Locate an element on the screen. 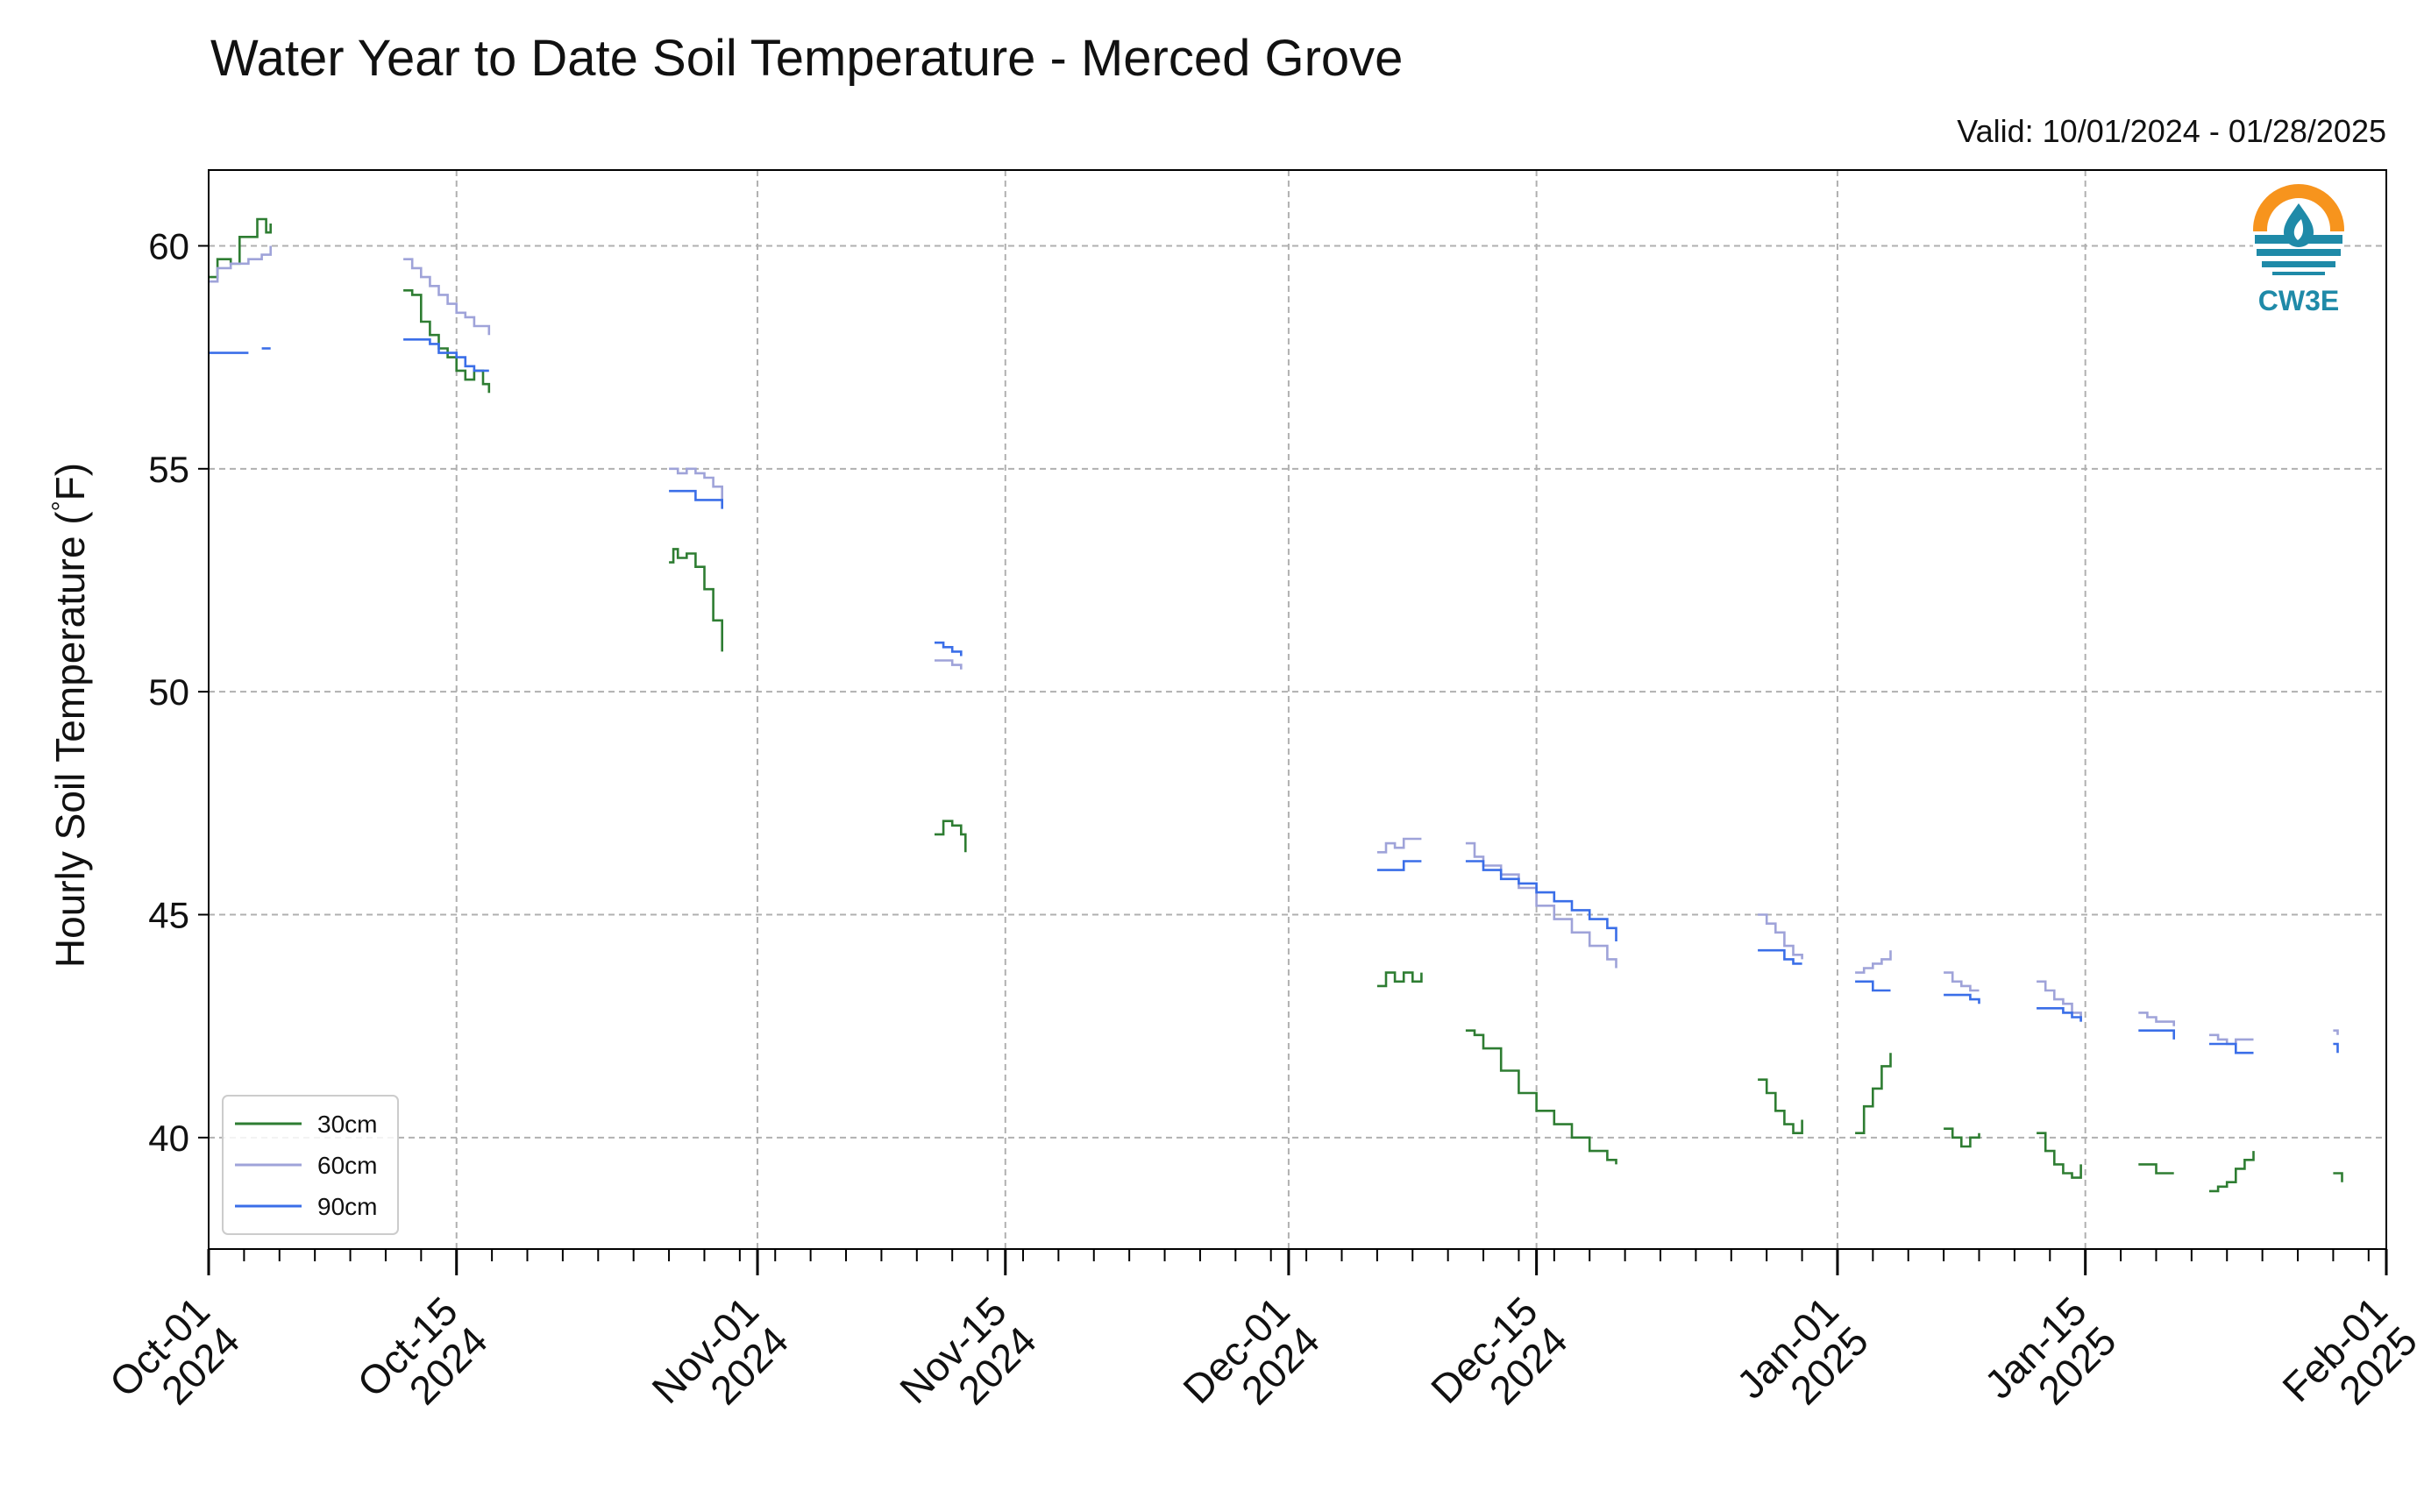 This screenshot has height=1512, width=2417. y-axis-label-degree: ° is located at coordinates (61, 505).